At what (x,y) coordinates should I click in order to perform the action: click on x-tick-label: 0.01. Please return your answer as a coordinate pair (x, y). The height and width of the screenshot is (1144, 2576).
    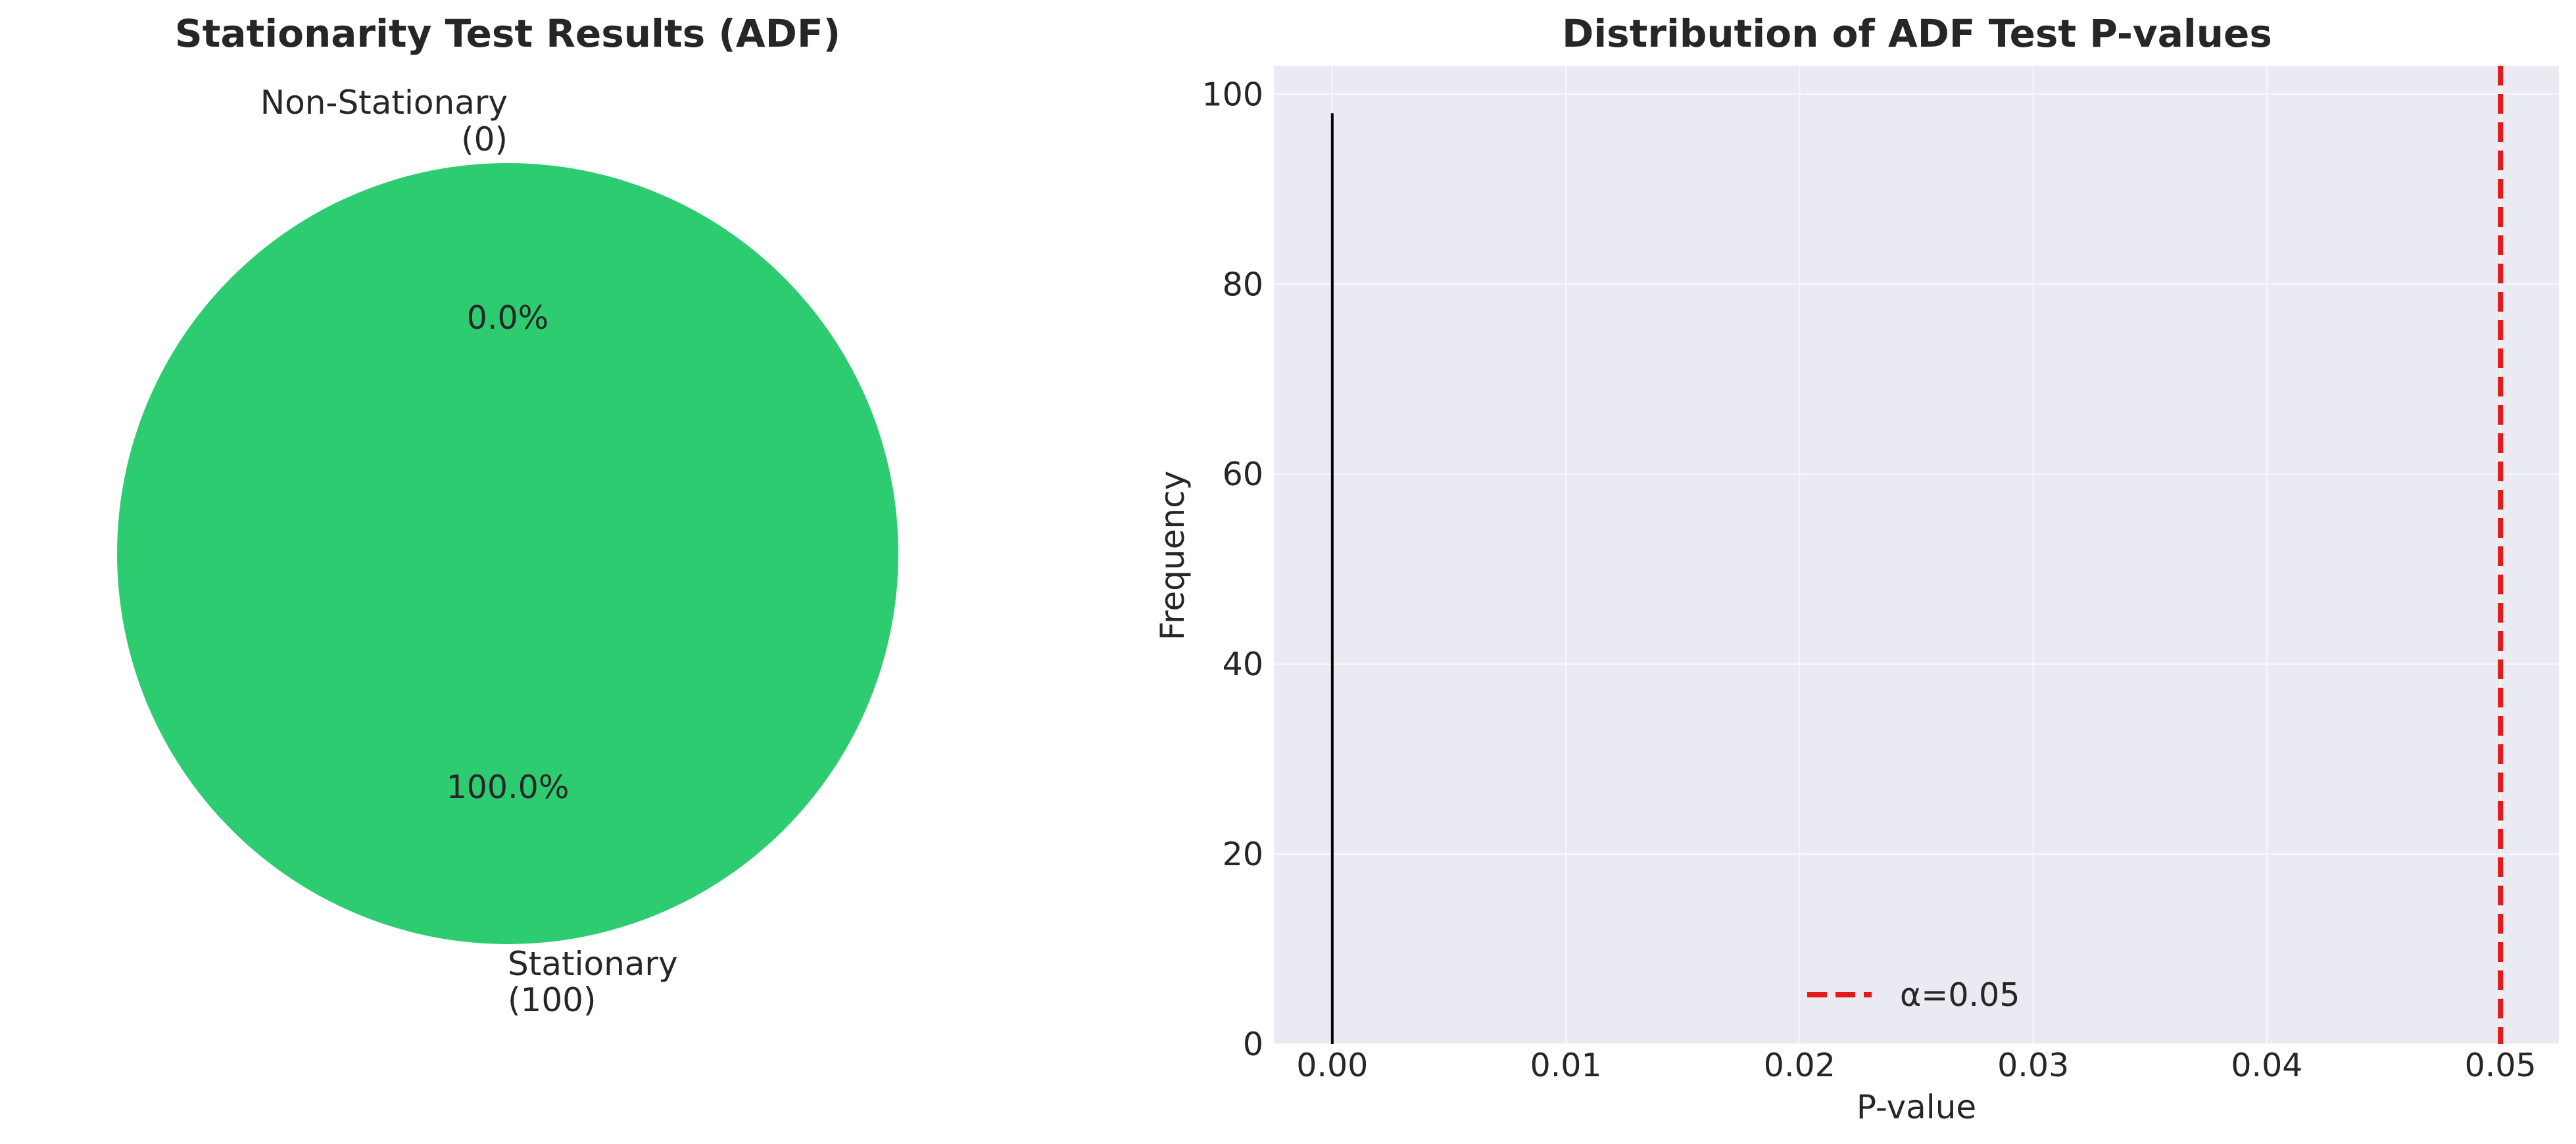
    Looking at the image, I should click on (1566, 1065).